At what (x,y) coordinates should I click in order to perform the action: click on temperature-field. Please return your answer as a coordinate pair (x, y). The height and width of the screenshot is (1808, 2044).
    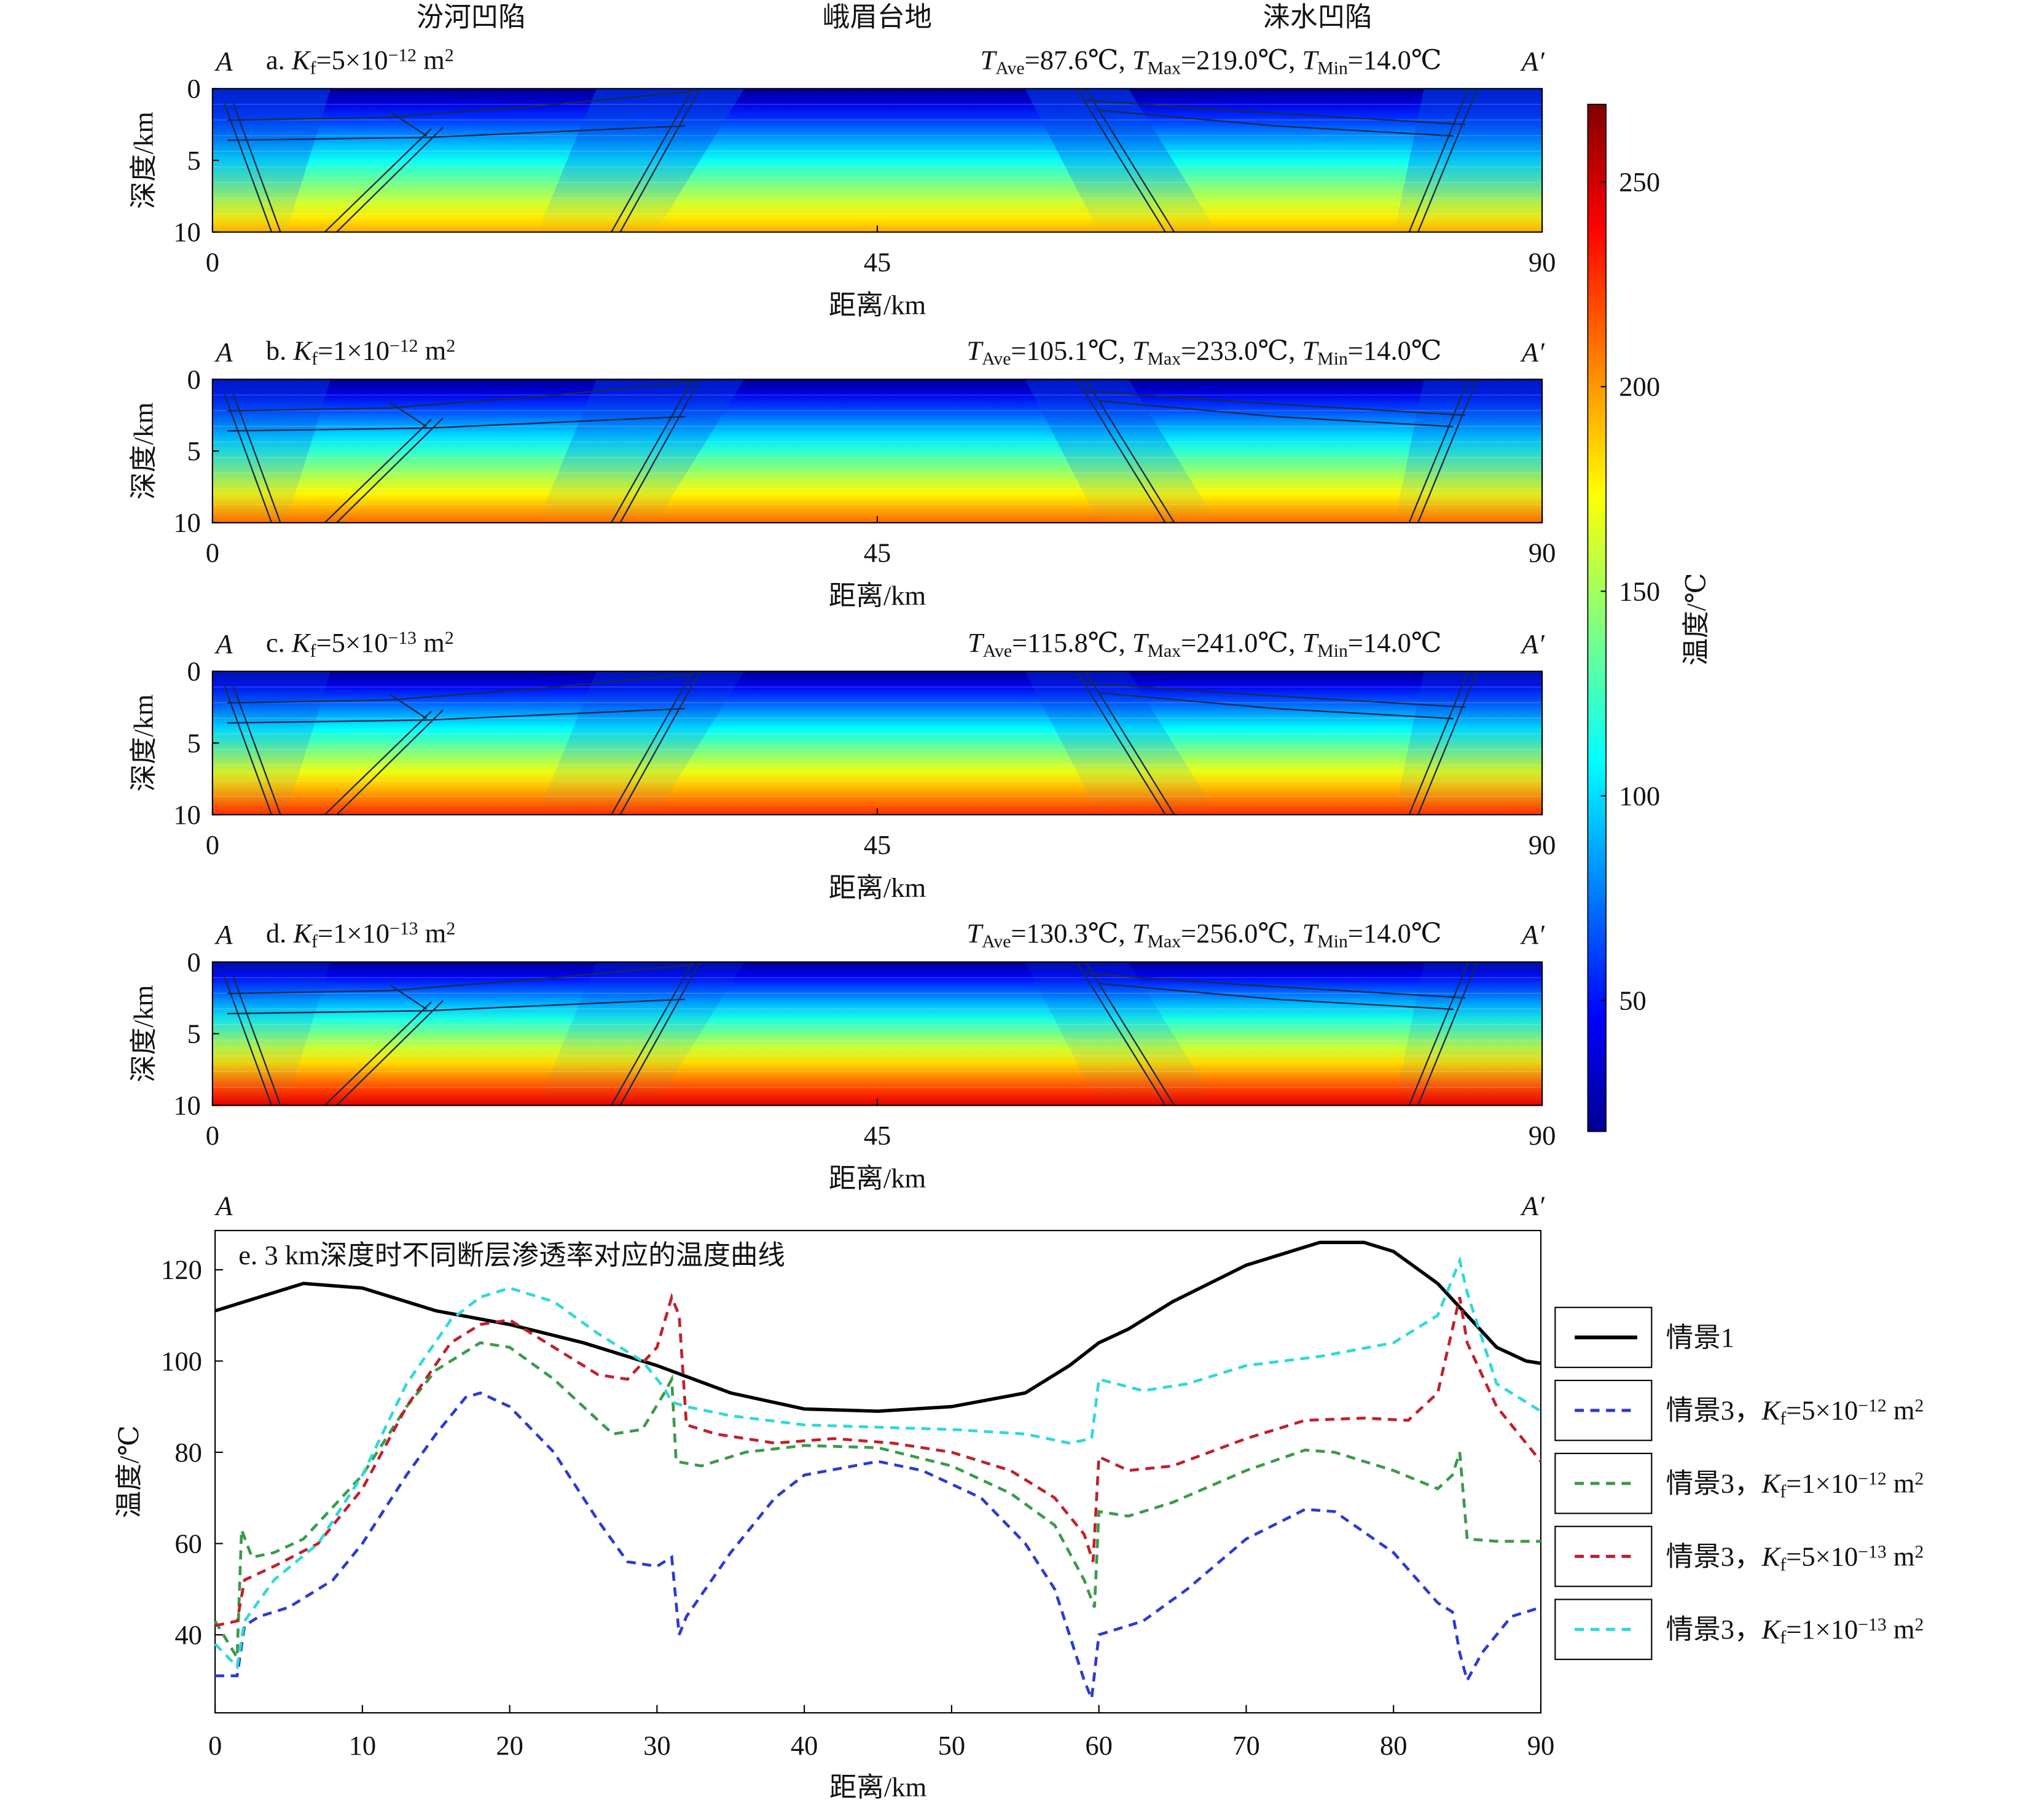
    Looking at the image, I should click on (878, 451).